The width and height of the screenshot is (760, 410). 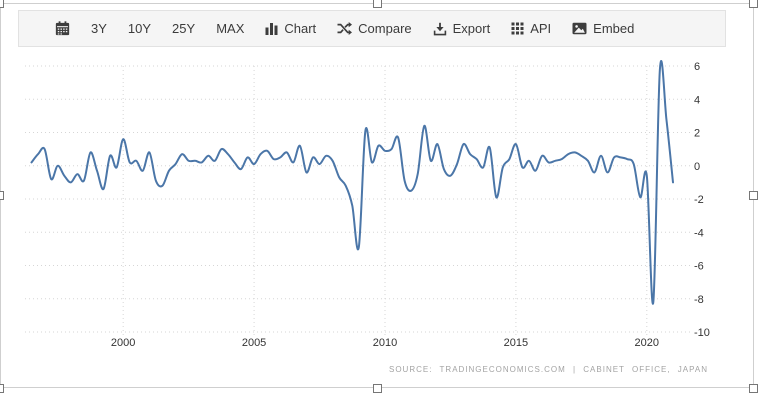 I want to click on export-button: Export, so click(x=462, y=28).